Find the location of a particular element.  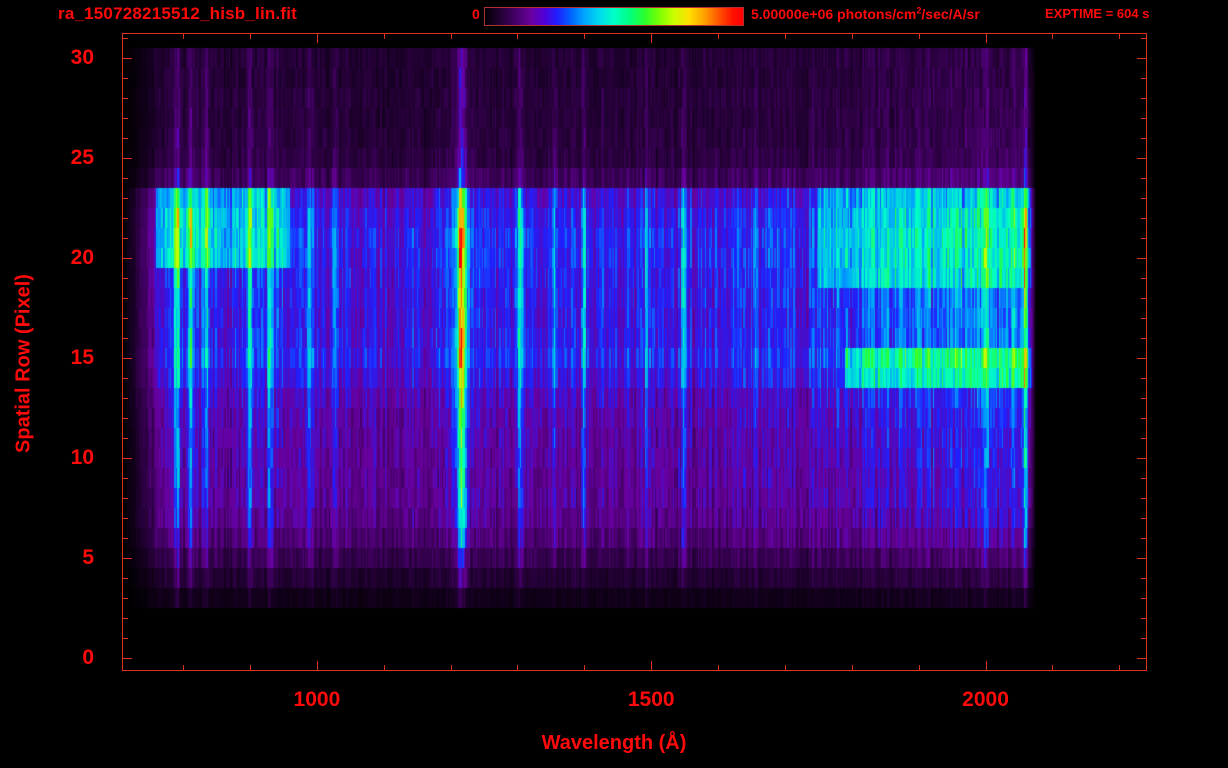

y-axis-tick-label: 15 is located at coordinates (82, 357).